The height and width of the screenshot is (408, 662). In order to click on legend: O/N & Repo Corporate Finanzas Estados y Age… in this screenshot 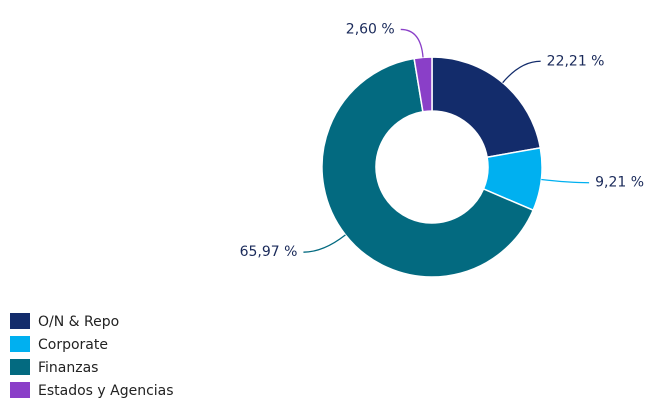, I will do `click(92, 356)`.